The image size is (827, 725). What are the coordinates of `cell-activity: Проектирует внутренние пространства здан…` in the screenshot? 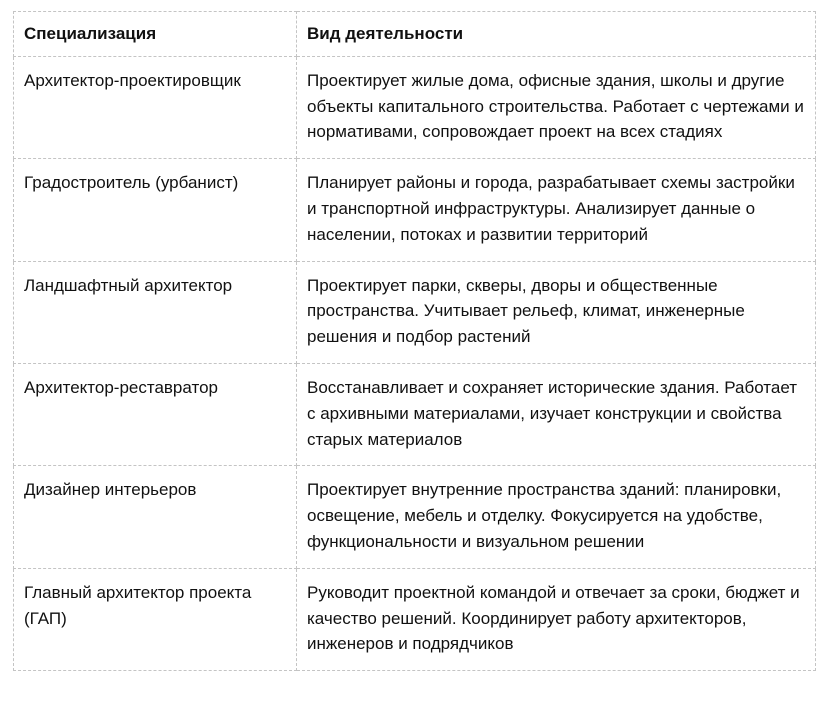 It's located at (556, 517).